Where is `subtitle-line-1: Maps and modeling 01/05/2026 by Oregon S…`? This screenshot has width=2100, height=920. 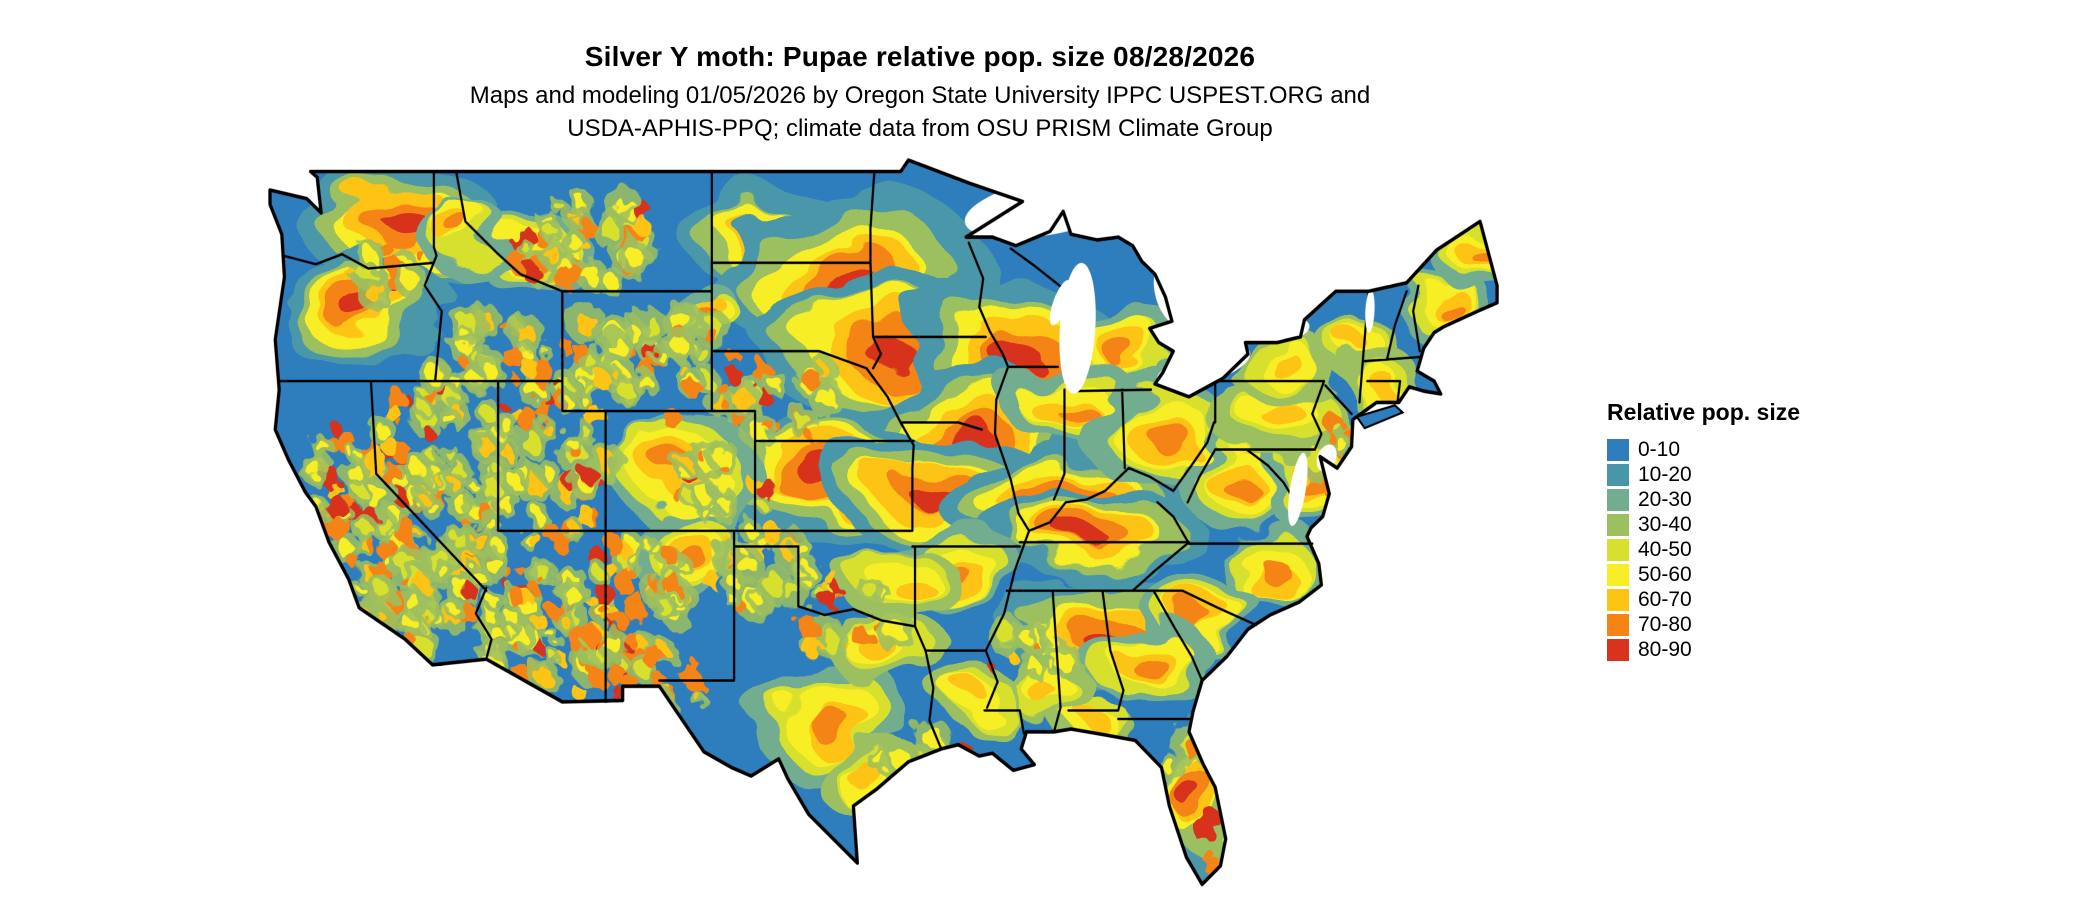 subtitle-line-1: Maps and modeling 01/05/2026 by Oregon S… is located at coordinates (920, 95).